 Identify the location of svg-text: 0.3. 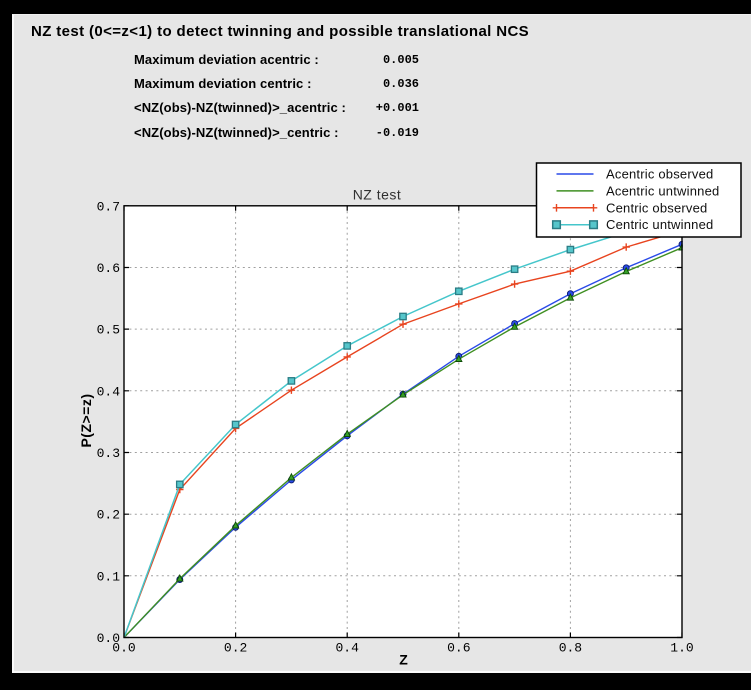
(108, 453).